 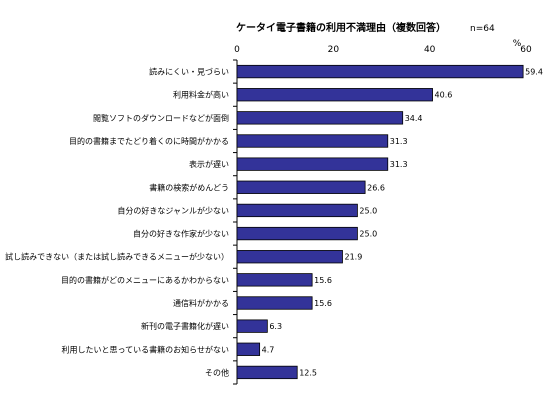 I want to click on category-label: 目的の書籍がどのメニューにあるかわからない, so click(x=145, y=280).